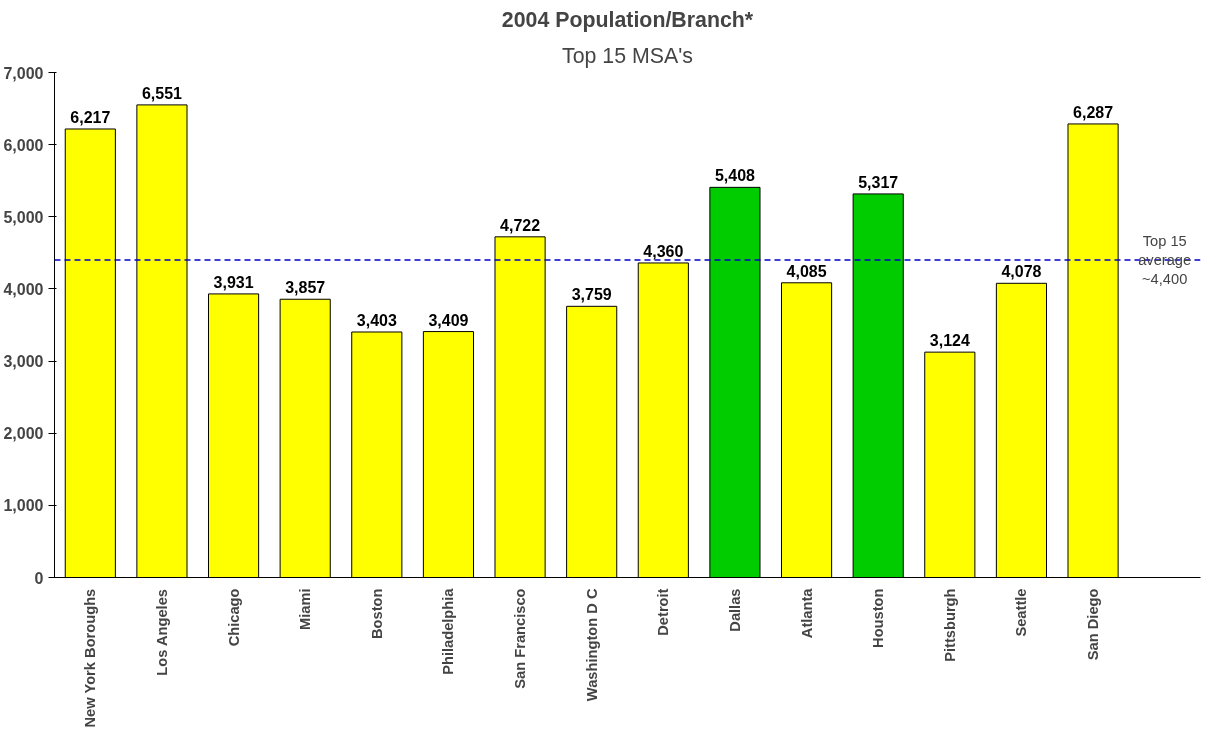 The image size is (1222, 737). What do you see at coordinates (663, 612) in the screenshot?
I see `x-tick-label: Detroit` at bounding box center [663, 612].